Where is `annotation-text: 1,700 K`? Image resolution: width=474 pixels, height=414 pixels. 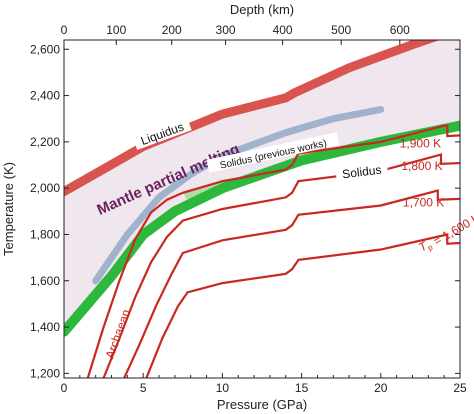
annotation-text: 1,700 K is located at coordinates (423, 203).